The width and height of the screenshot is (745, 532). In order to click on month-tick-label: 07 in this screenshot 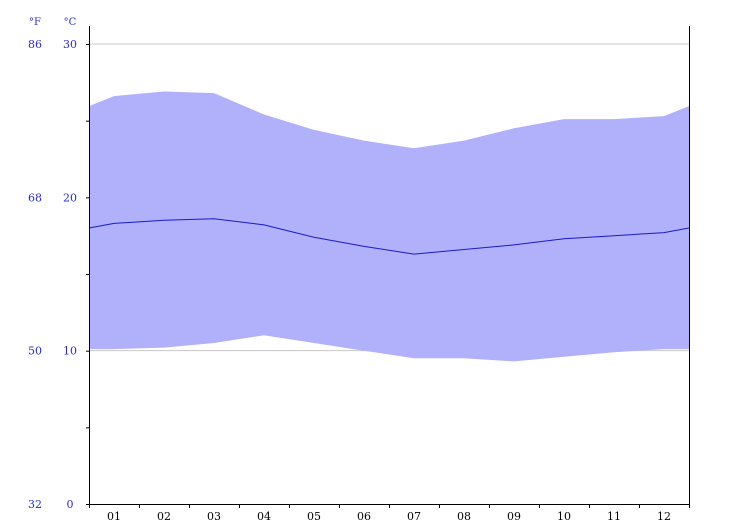, I will do `click(414, 516)`.